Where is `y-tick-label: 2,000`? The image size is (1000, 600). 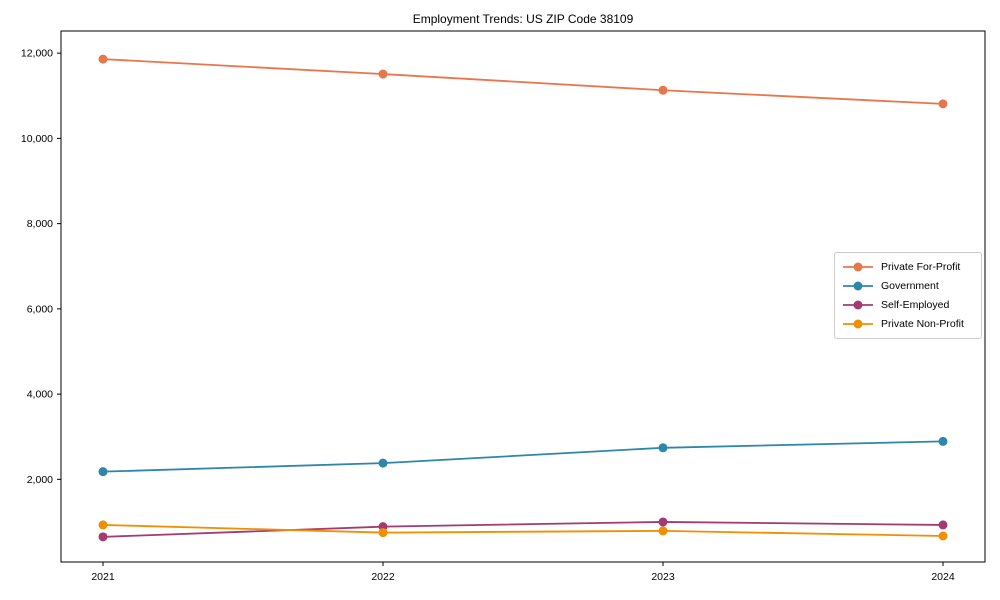 y-tick-label: 2,000 is located at coordinates (40, 480).